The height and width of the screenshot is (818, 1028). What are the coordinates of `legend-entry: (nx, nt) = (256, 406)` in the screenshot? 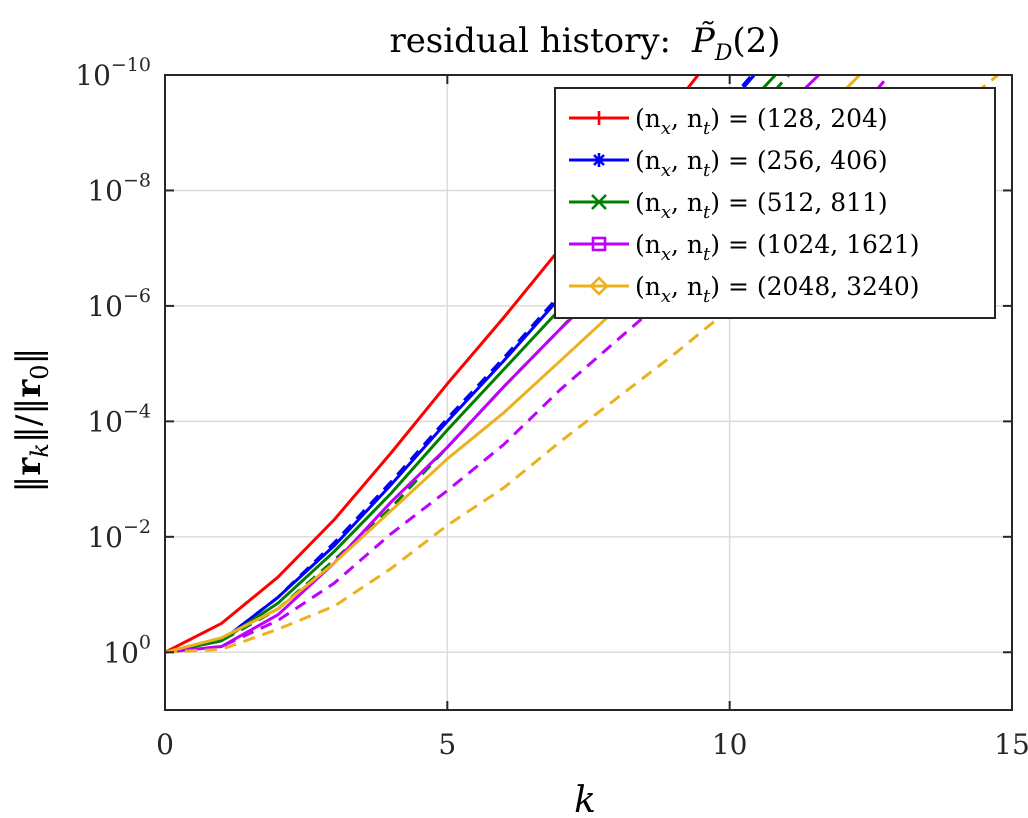 It's located at (728, 163).